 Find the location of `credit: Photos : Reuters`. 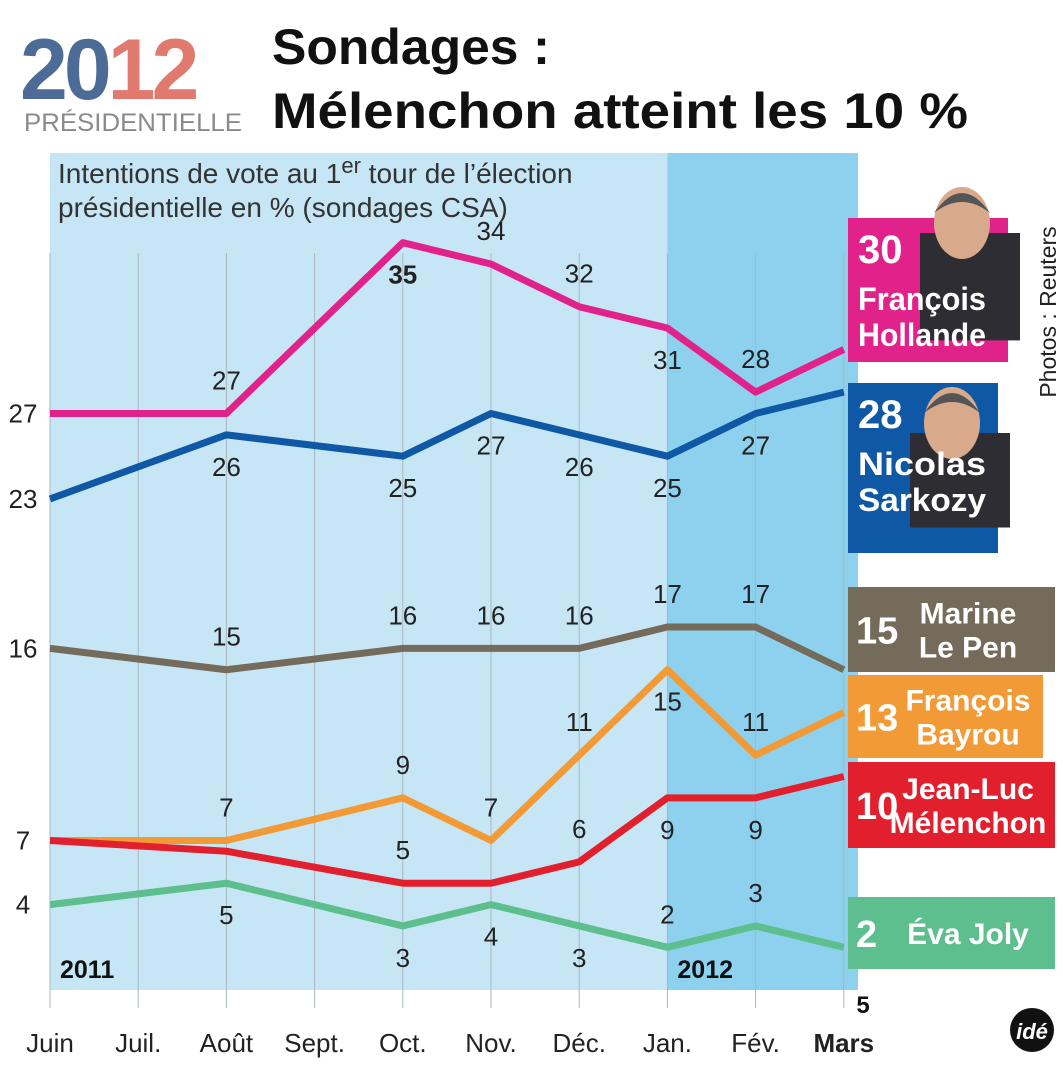

credit: Photos : Reuters is located at coordinates (1048, 311).